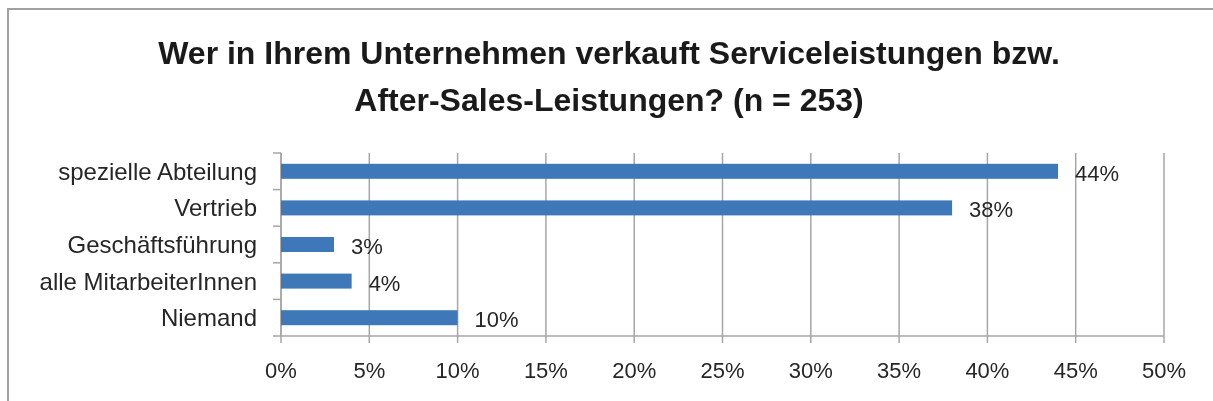  I want to click on x-tick-label: 5%, so click(369, 370).